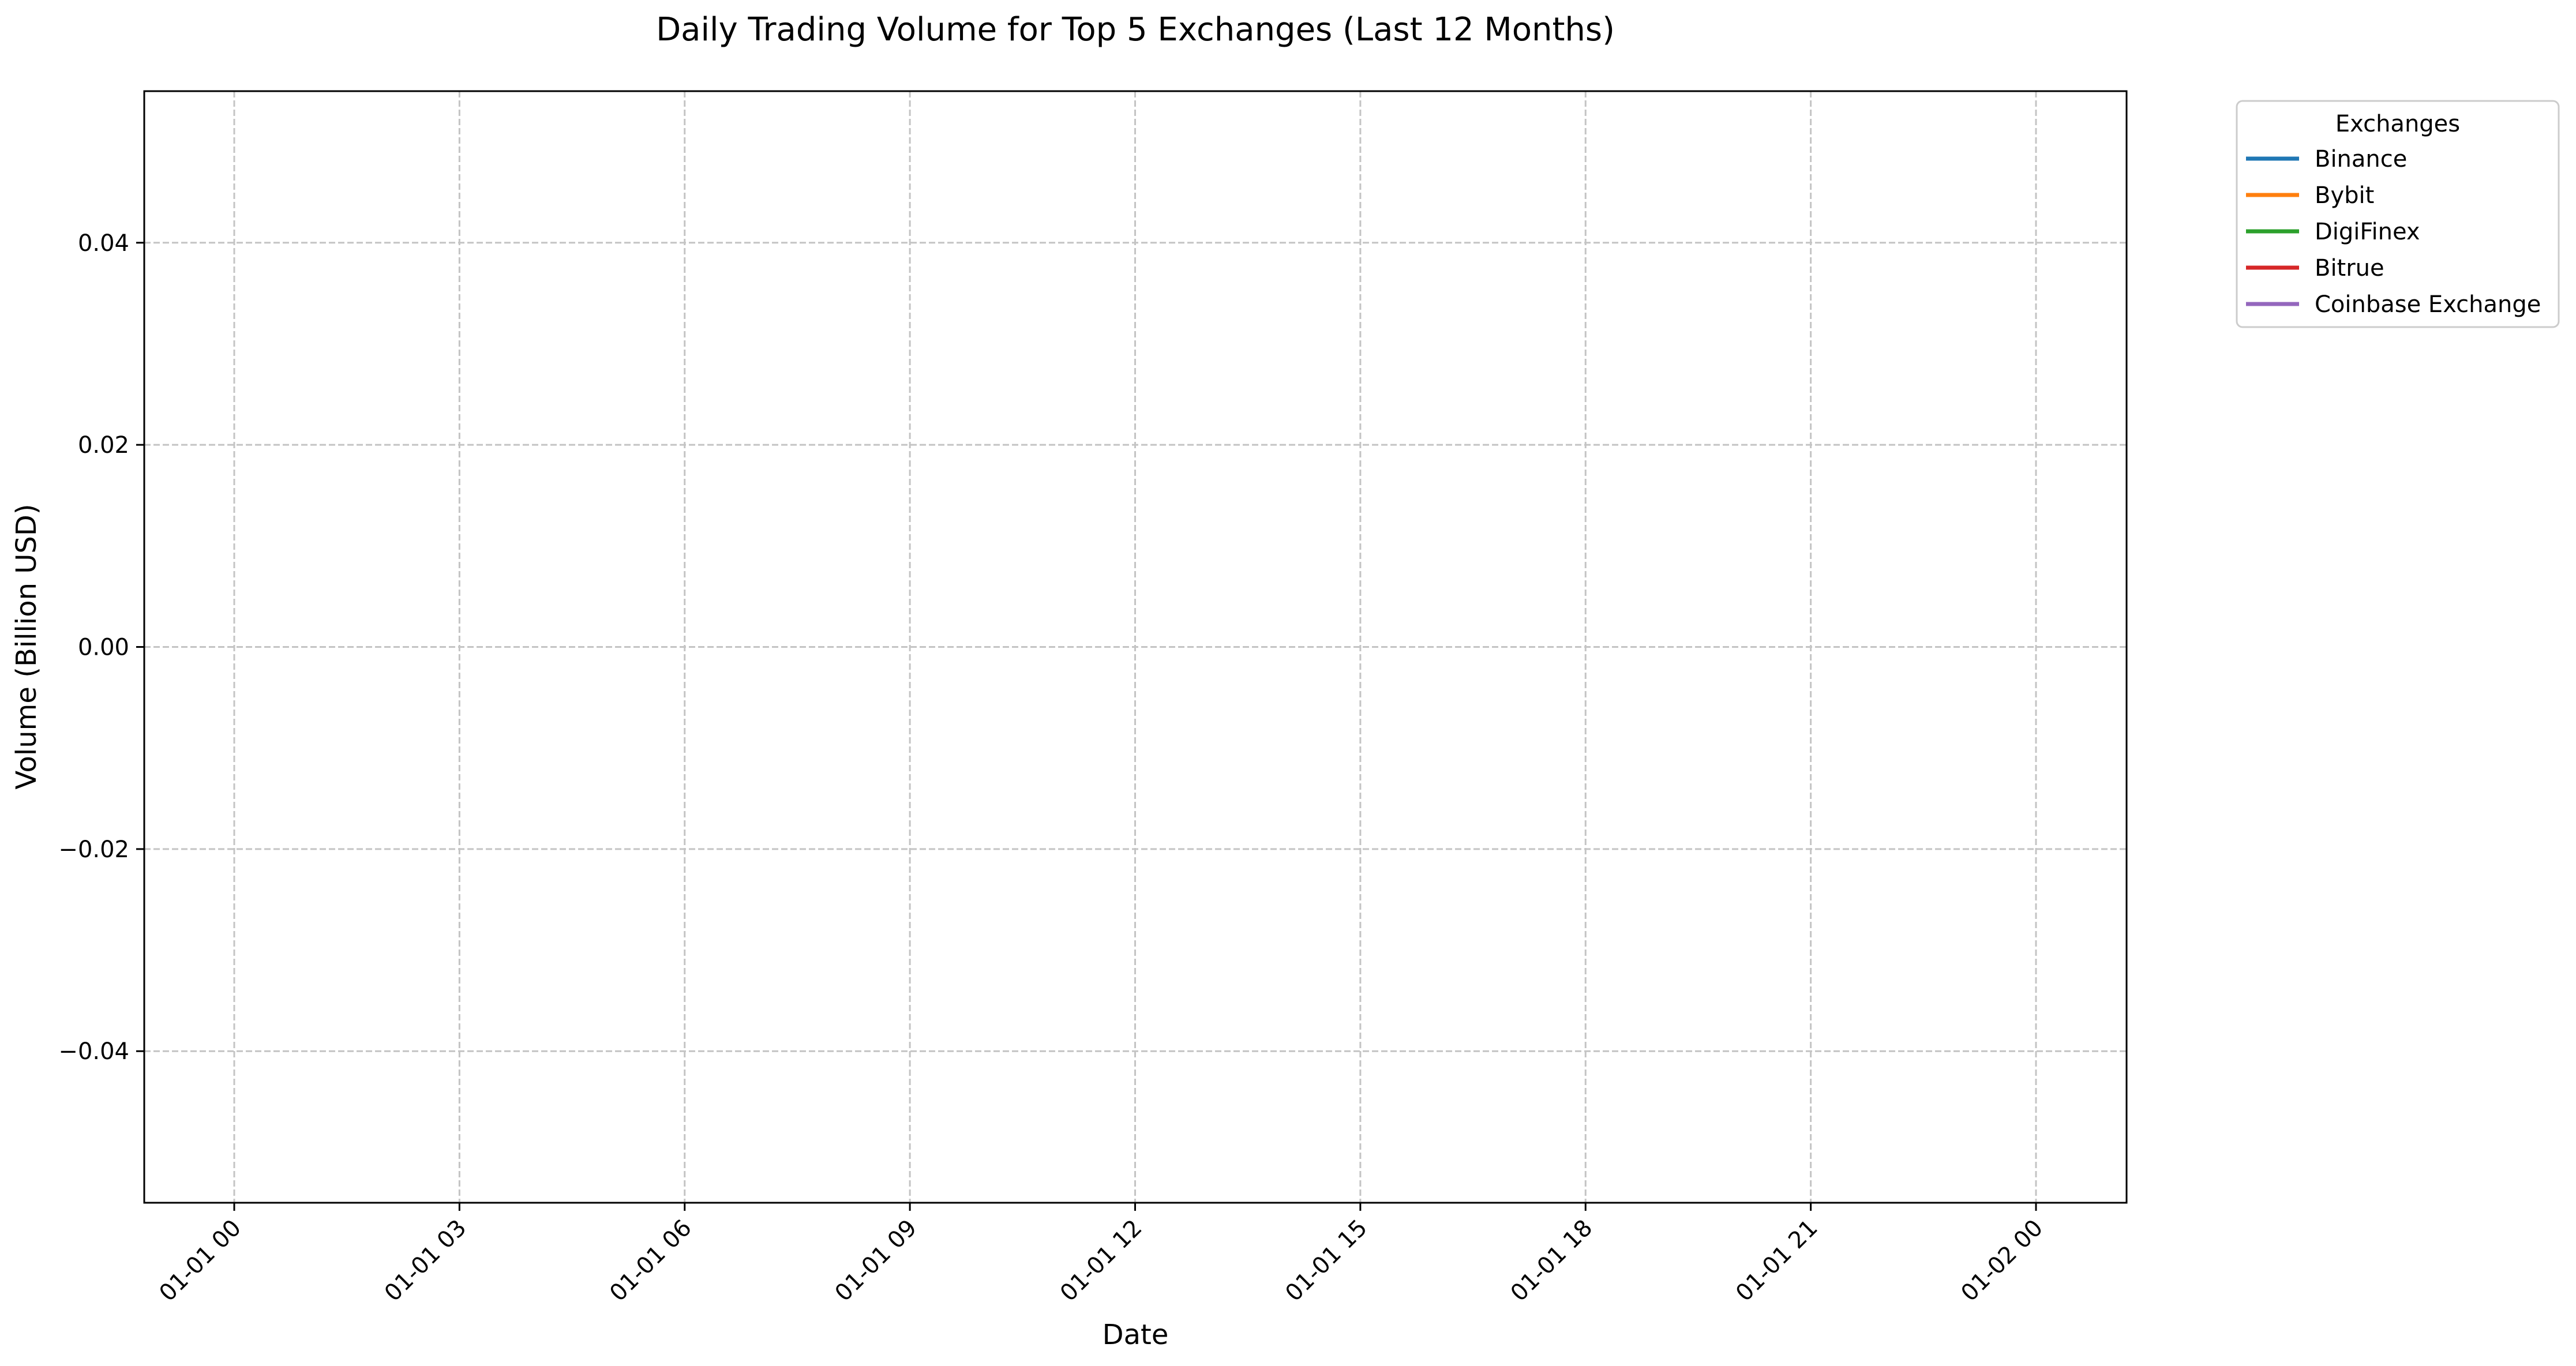  Describe the element at coordinates (2344, 195) in the screenshot. I see `legend-label: Bybit` at that location.